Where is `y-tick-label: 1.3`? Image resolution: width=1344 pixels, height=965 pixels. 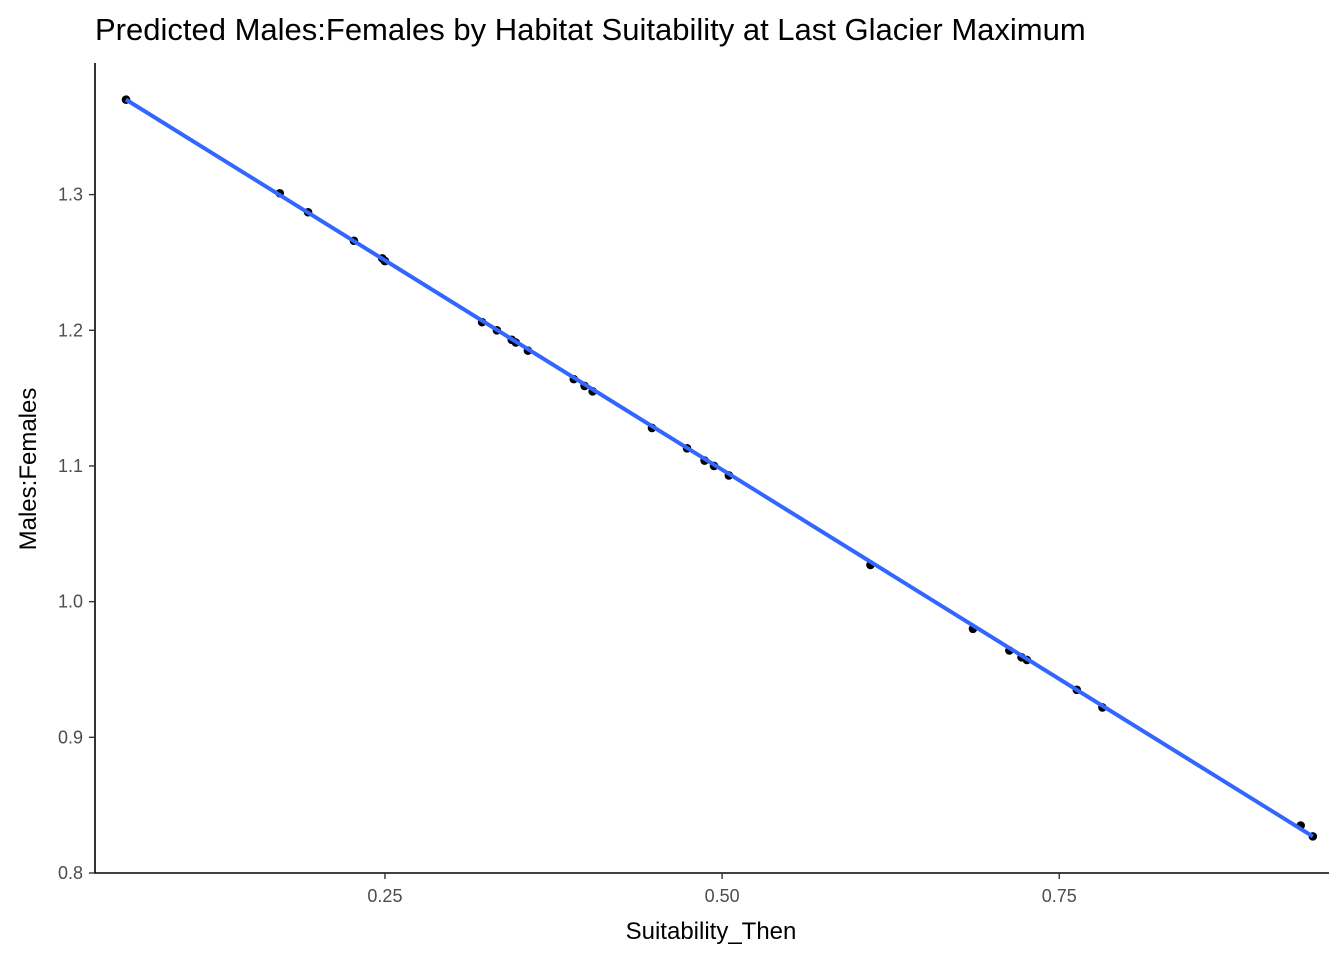 y-tick-label: 1.3 is located at coordinates (70, 195).